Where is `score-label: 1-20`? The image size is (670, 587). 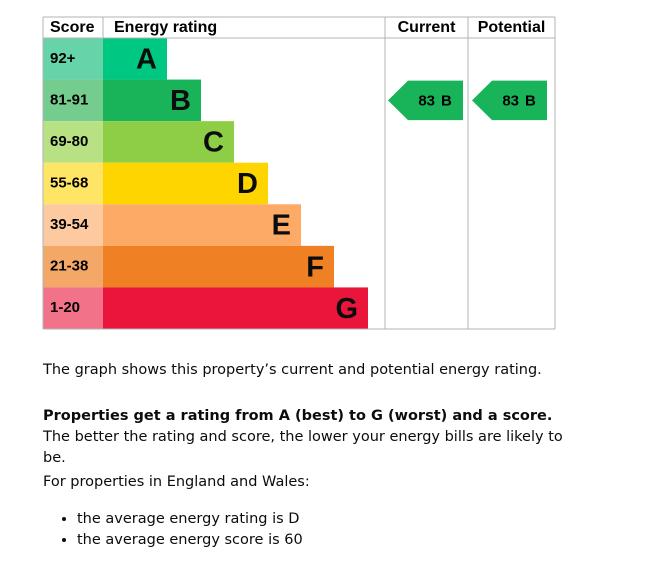 score-label: 1-20 is located at coordinates (65, 307).